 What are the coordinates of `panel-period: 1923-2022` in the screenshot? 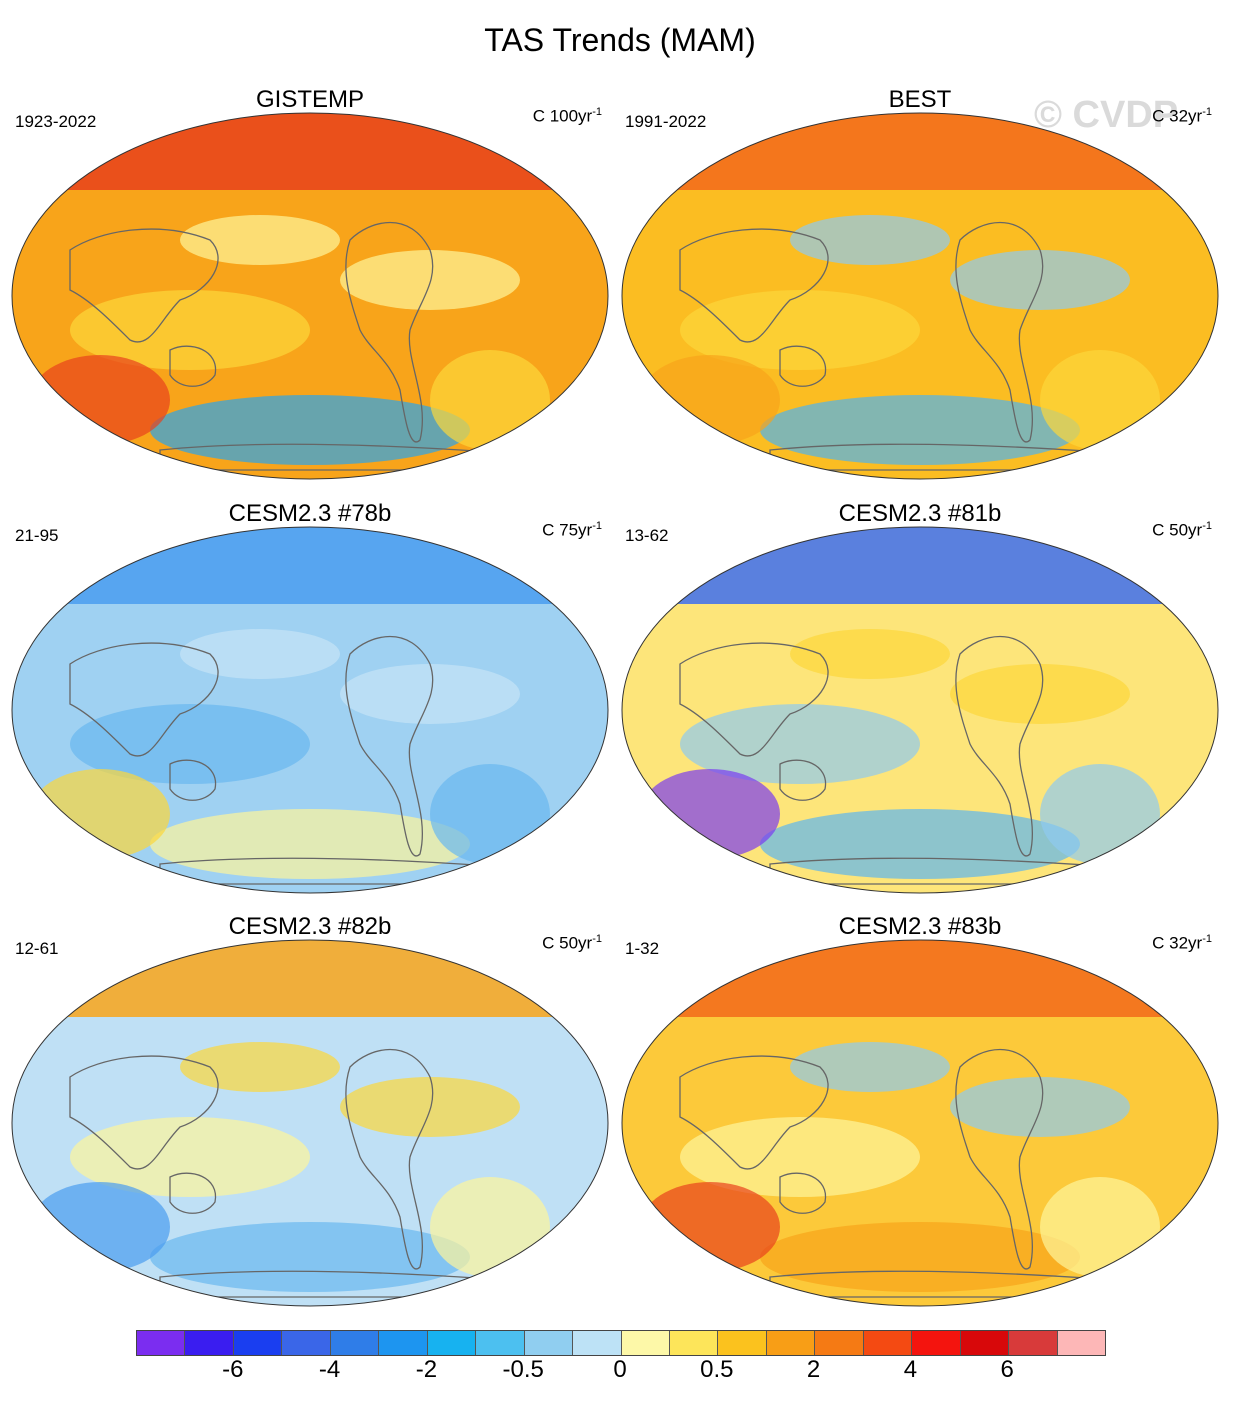 It's located at (56, 121).